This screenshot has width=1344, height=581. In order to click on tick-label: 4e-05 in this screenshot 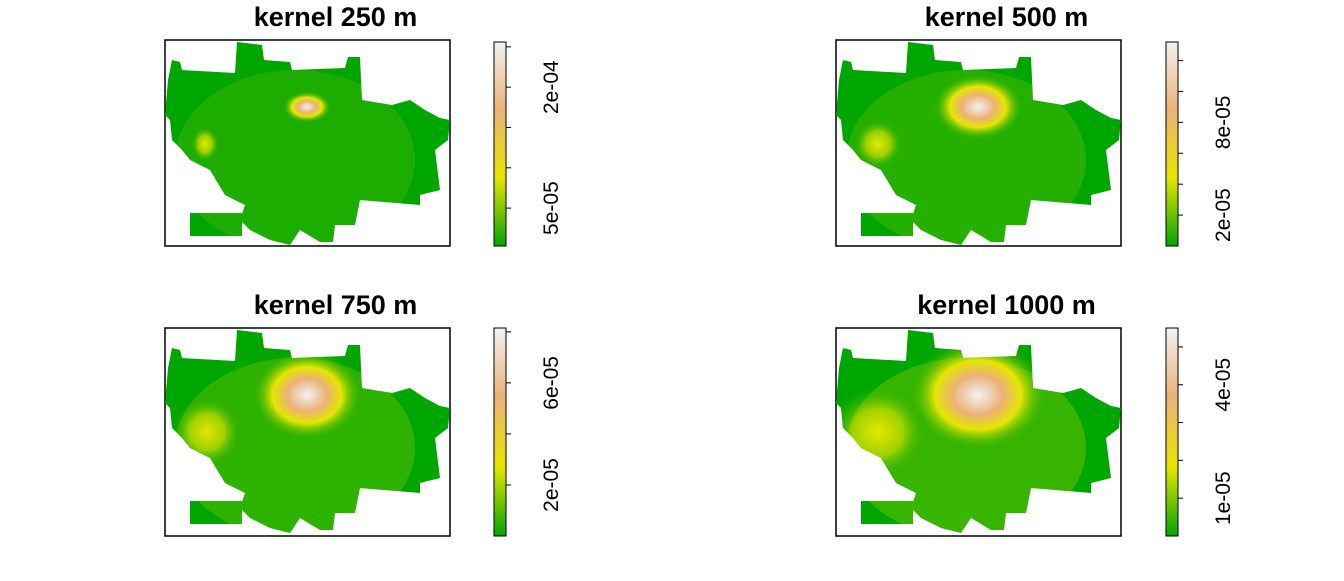, I will do `click(1223, 385)`.